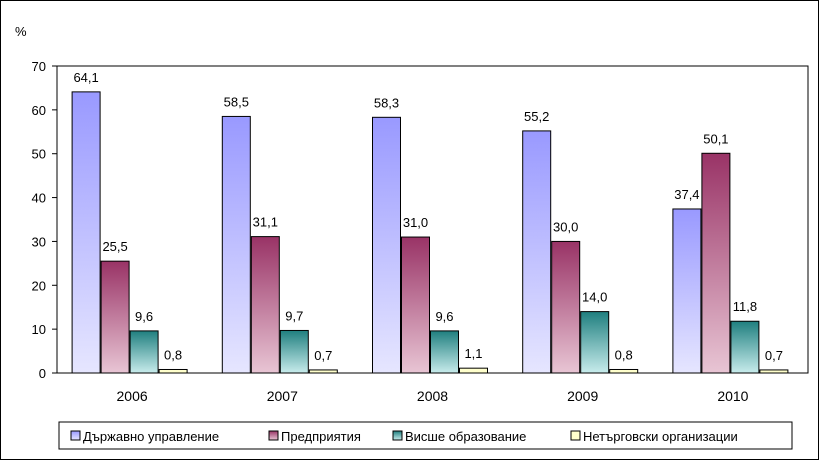  What do you see at coordinates (473, 353) in the screenshot?
I see `data-label: 1,1` at bounding box center [473, 353].